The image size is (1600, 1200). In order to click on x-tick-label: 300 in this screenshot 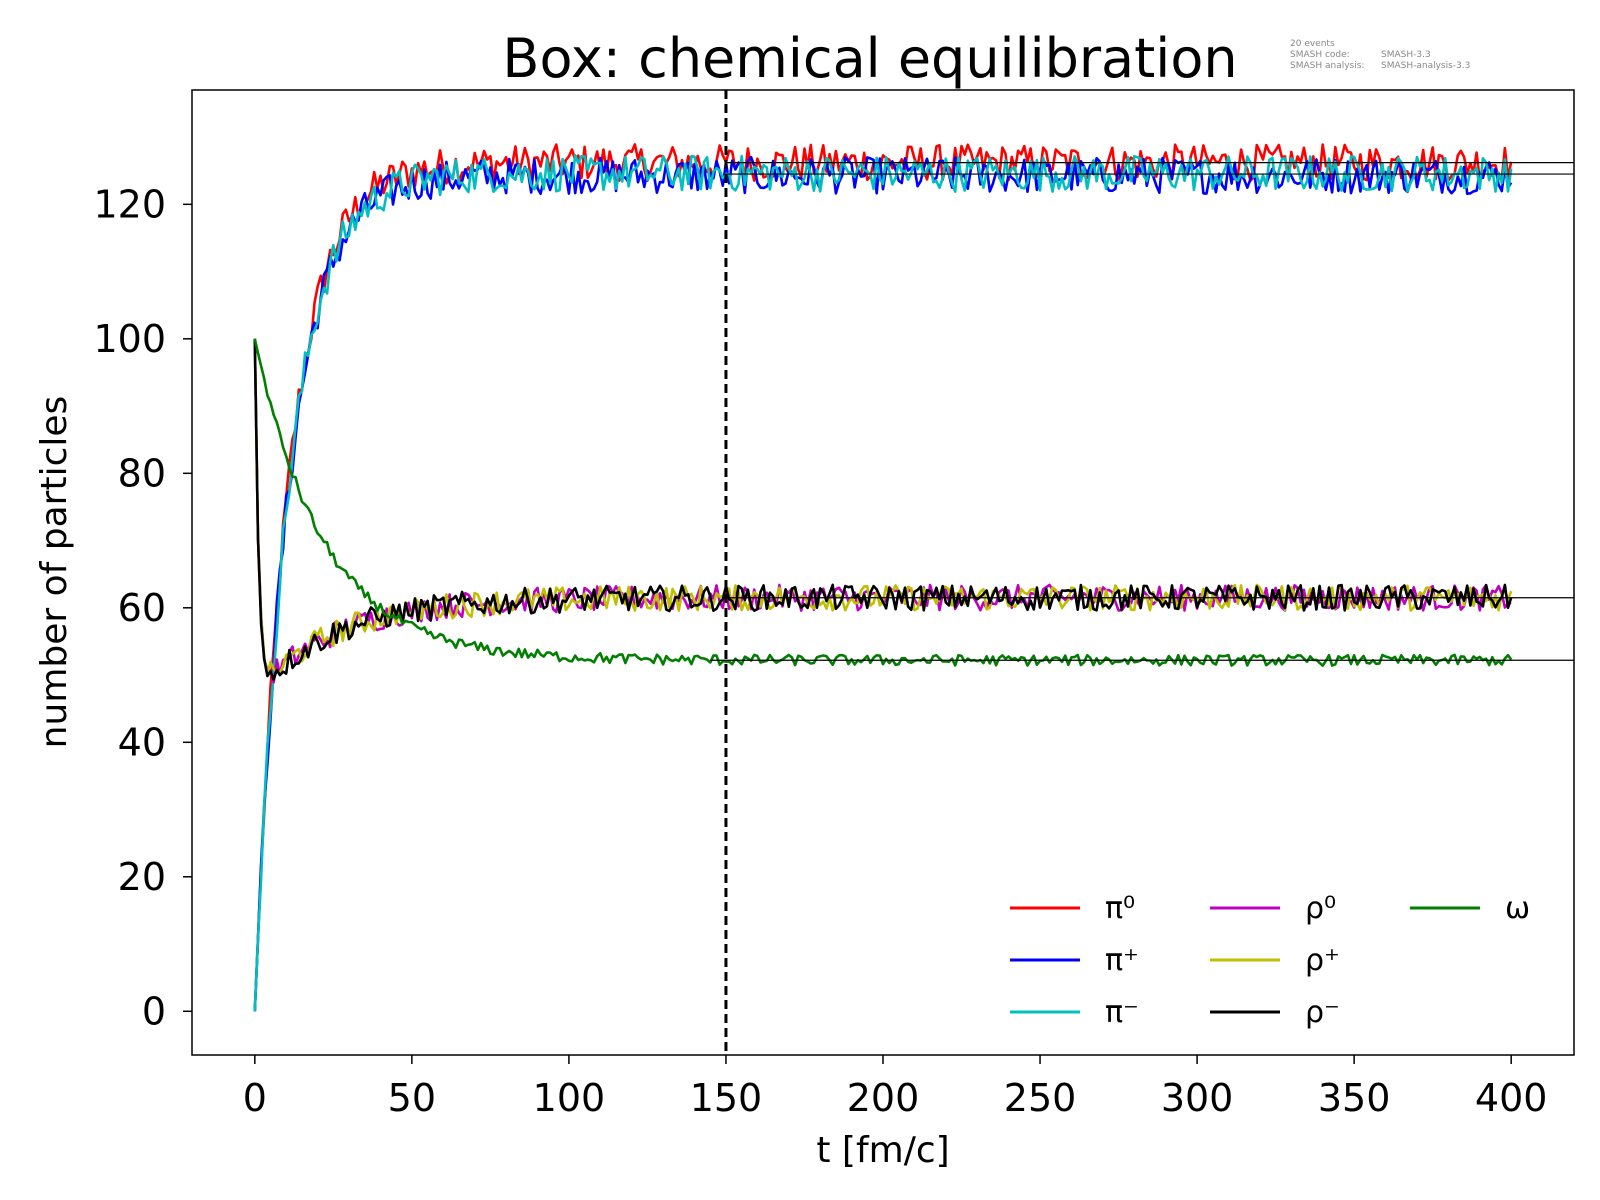, I will do `click(1197, 1098)`.